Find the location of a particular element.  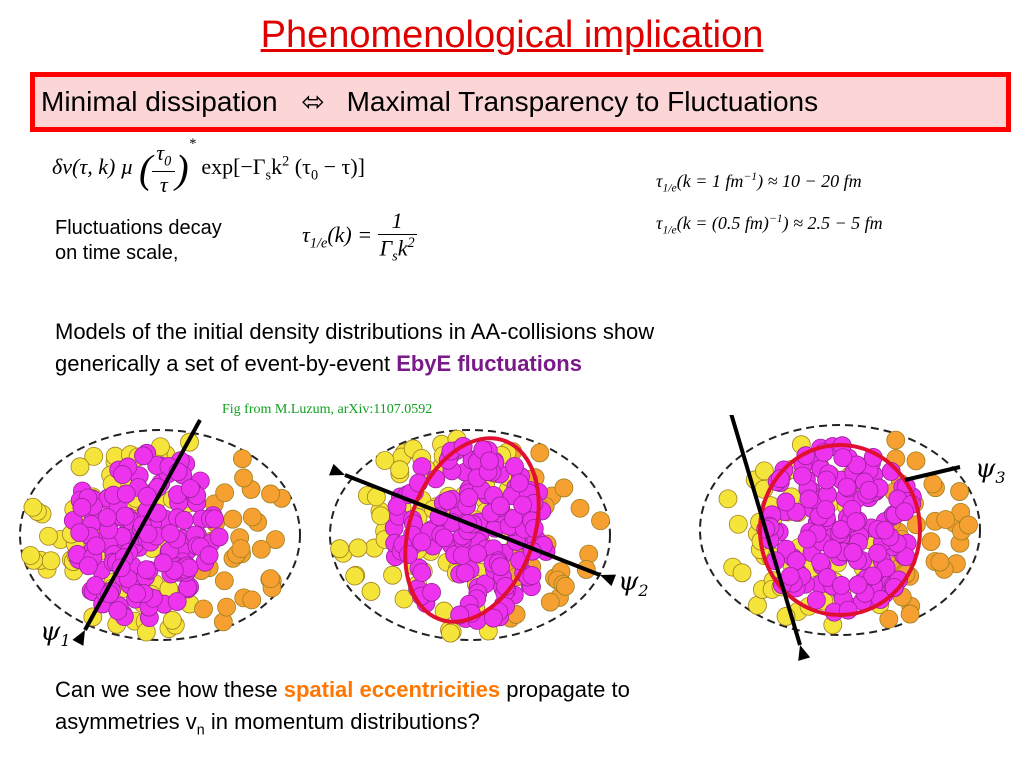

exp-part: 2 is located at coordinates (286, 161).